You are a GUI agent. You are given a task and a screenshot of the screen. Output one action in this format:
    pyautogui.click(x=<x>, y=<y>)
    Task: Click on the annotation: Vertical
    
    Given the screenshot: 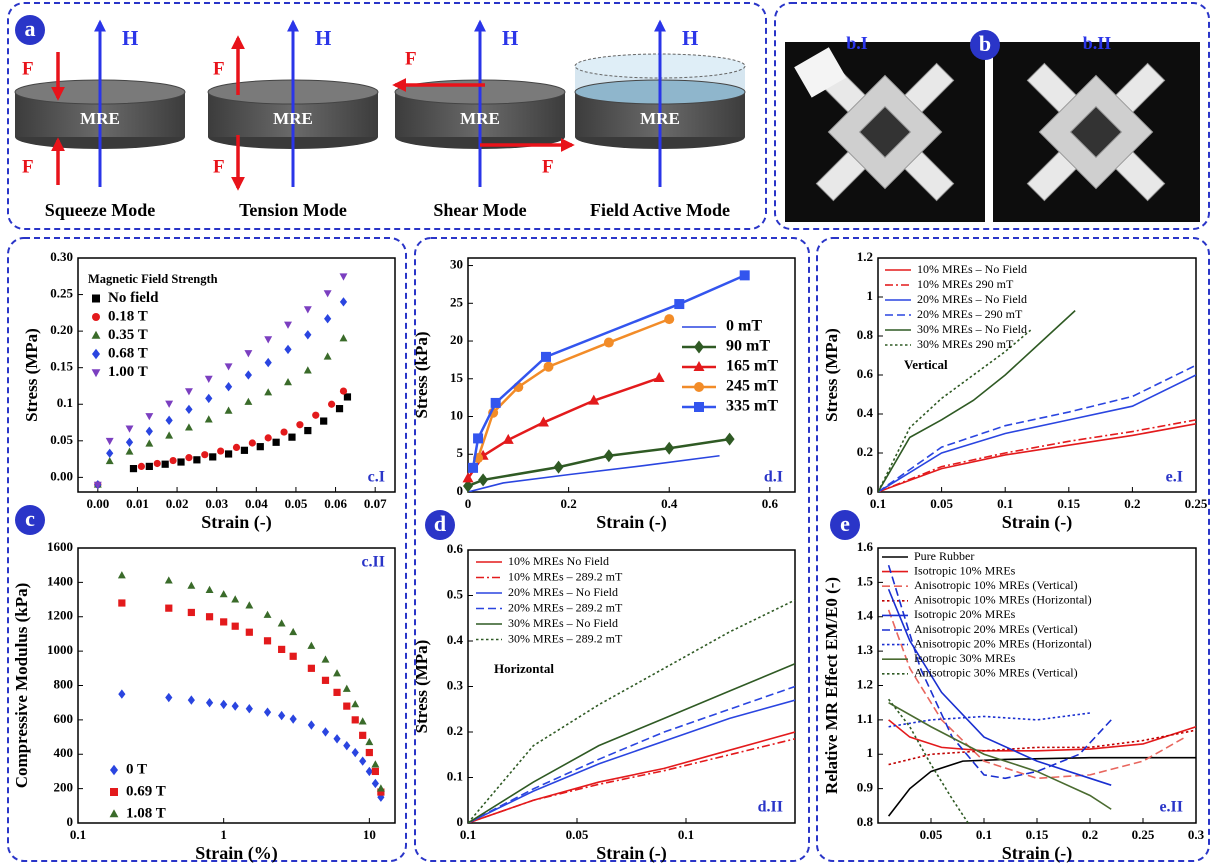 What is the action you would take?
    pyautogui.click(x=926, y=364)
    